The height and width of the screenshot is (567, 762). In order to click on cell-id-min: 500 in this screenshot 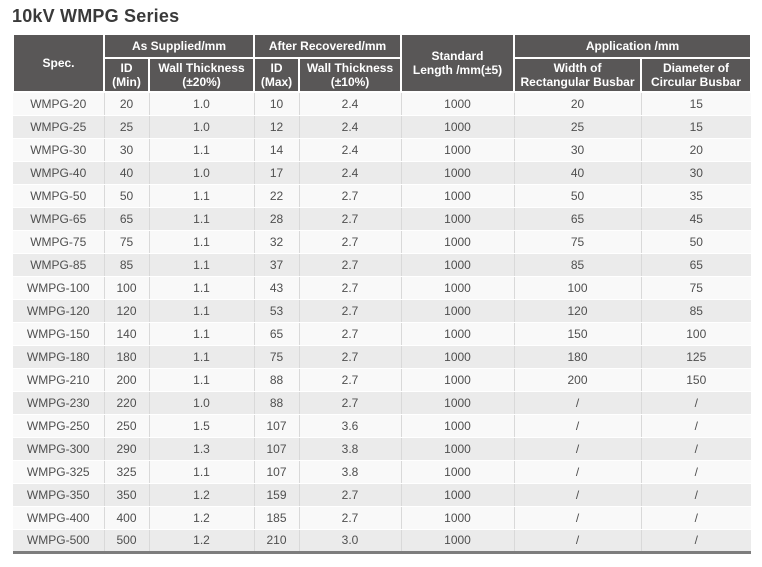, I will do `click(127, 541)`.